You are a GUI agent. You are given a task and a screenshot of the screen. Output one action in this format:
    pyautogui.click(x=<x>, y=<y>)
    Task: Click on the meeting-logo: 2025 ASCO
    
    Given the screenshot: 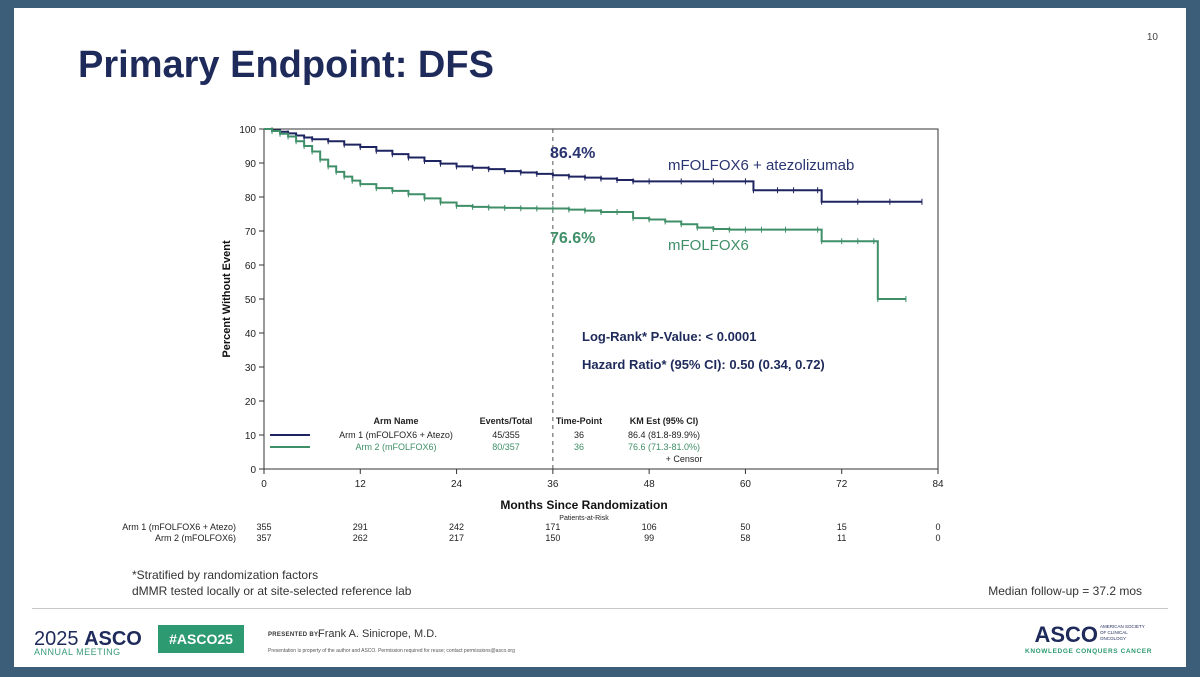 What is the action you would take?
    pyautogui.click(x=88, y=639)
    